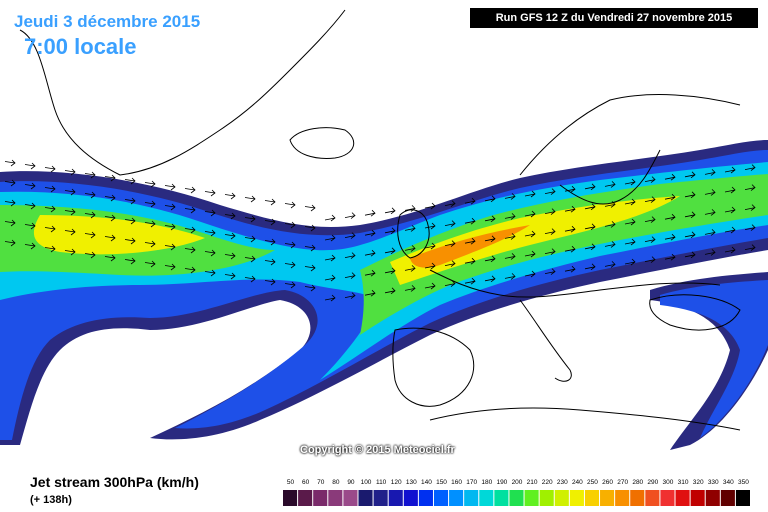 This screenshot has width=768, height=512. What do you see at coordinates (683, 482) in the screenshot?
I see `scale-label: 310` at bounding box center [683, 482].